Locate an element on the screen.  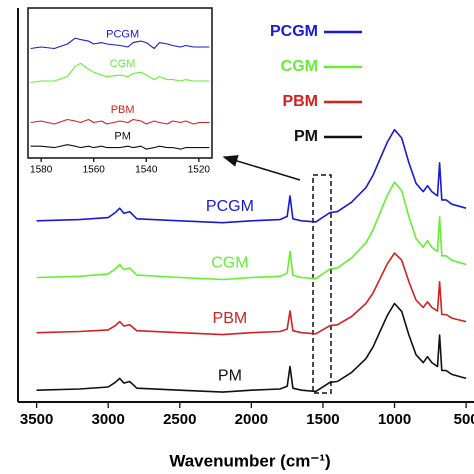
legend-label: PCGM is located at coordinates (294, 31).